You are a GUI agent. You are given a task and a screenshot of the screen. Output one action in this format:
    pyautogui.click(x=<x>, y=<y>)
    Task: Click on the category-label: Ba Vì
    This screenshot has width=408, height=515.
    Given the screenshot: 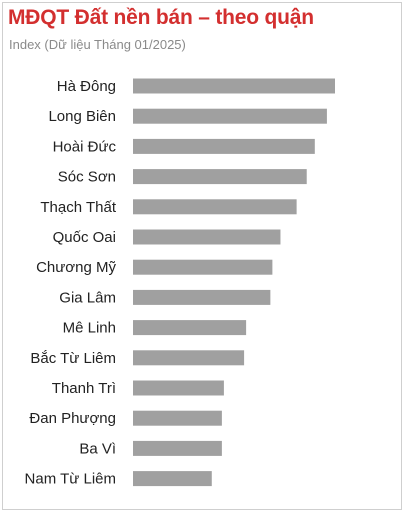 What is the action you would take?
    pyautogui.click(x=97, y=448)
    